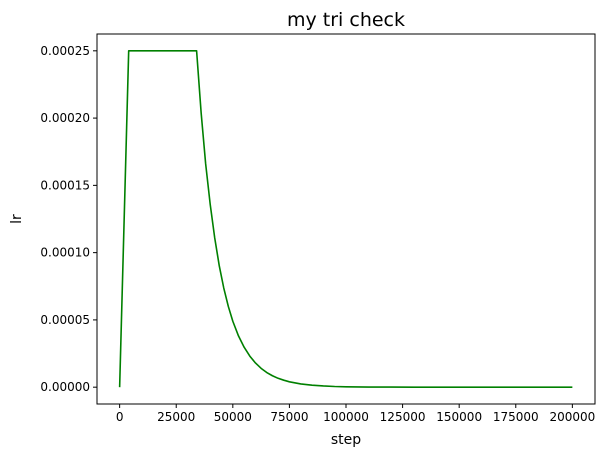 The image size is (606, 458). Describe the element at coordinates (65, 253) in the screenshot. I see `y-tick-label: 0.00010` at that location.